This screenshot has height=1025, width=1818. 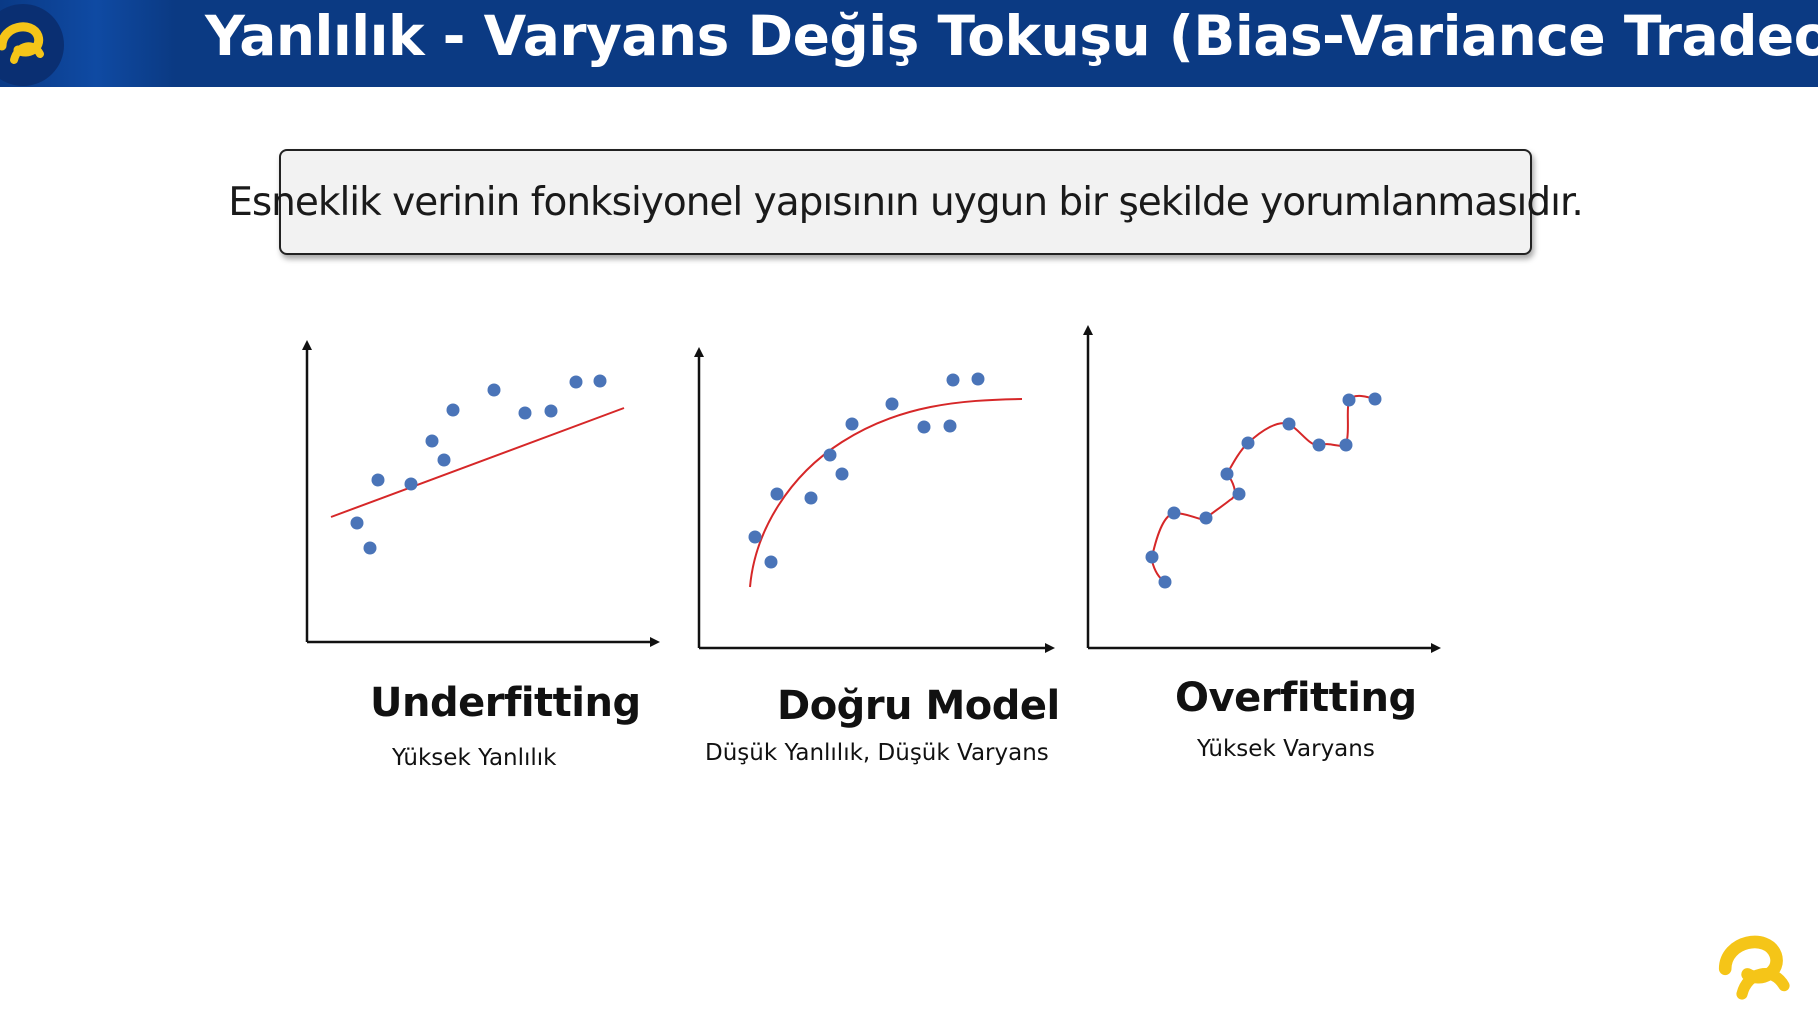 What do you see at coordinates (1296, 698) in the screenshot?
I see `overfitting-title: Overfitting` at bounding box center [1296, 698].